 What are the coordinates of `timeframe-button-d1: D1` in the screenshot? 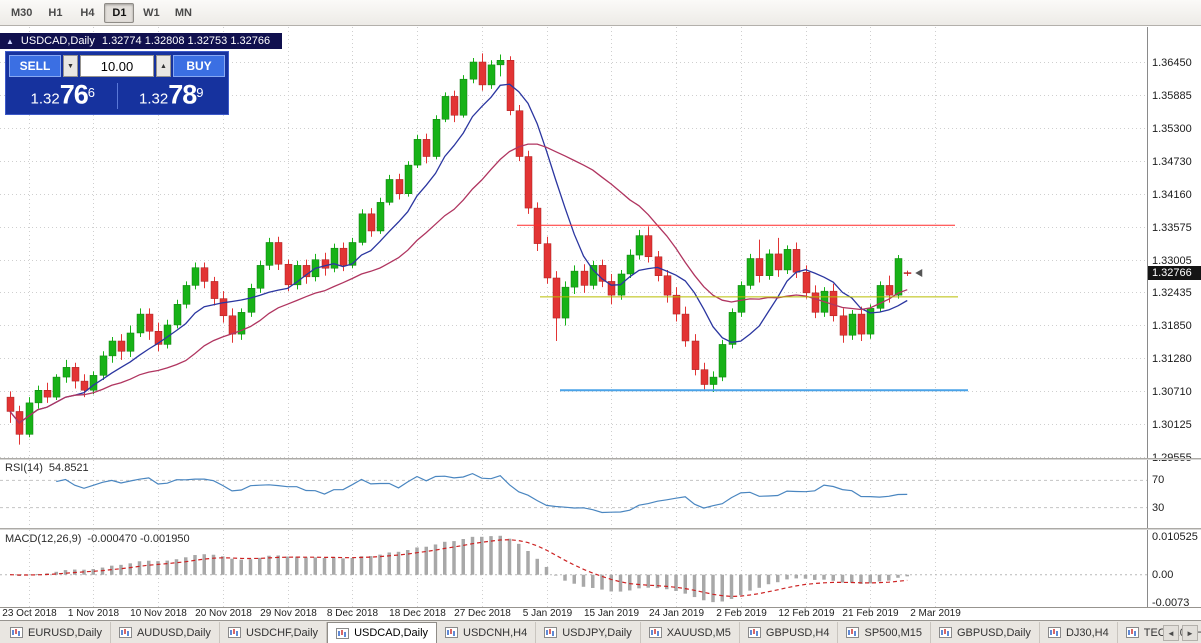 It's located at (119, 12).